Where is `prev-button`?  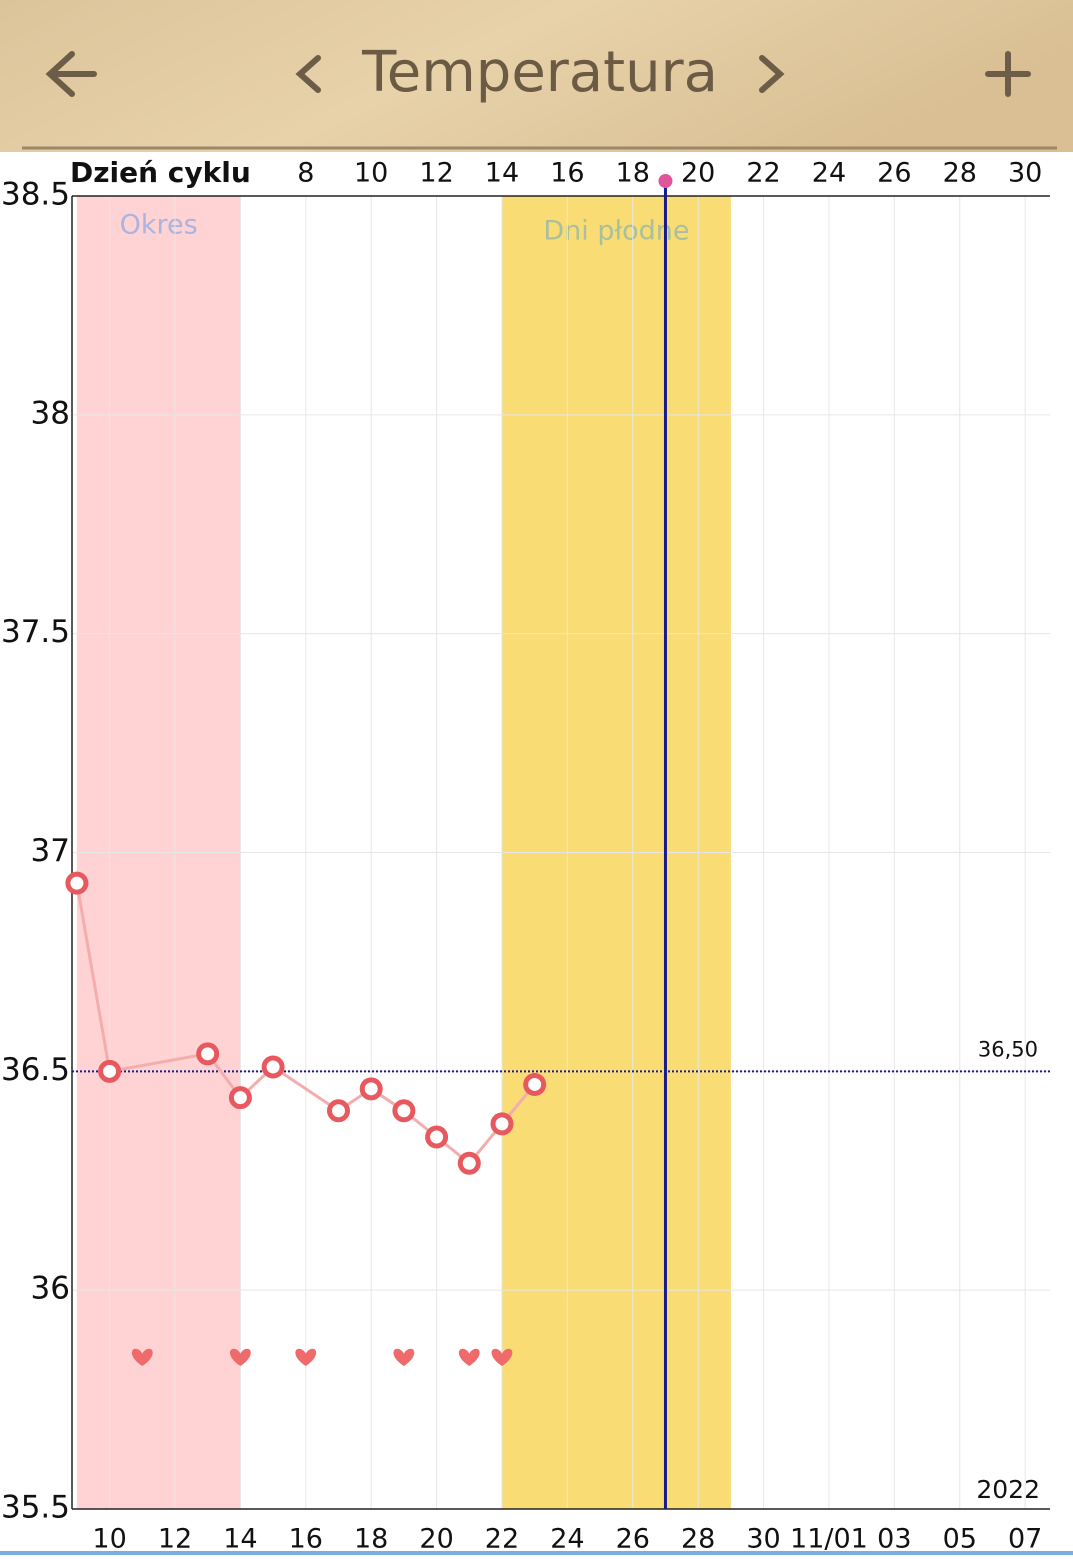 prev-button is located at coordinates (308, 74).